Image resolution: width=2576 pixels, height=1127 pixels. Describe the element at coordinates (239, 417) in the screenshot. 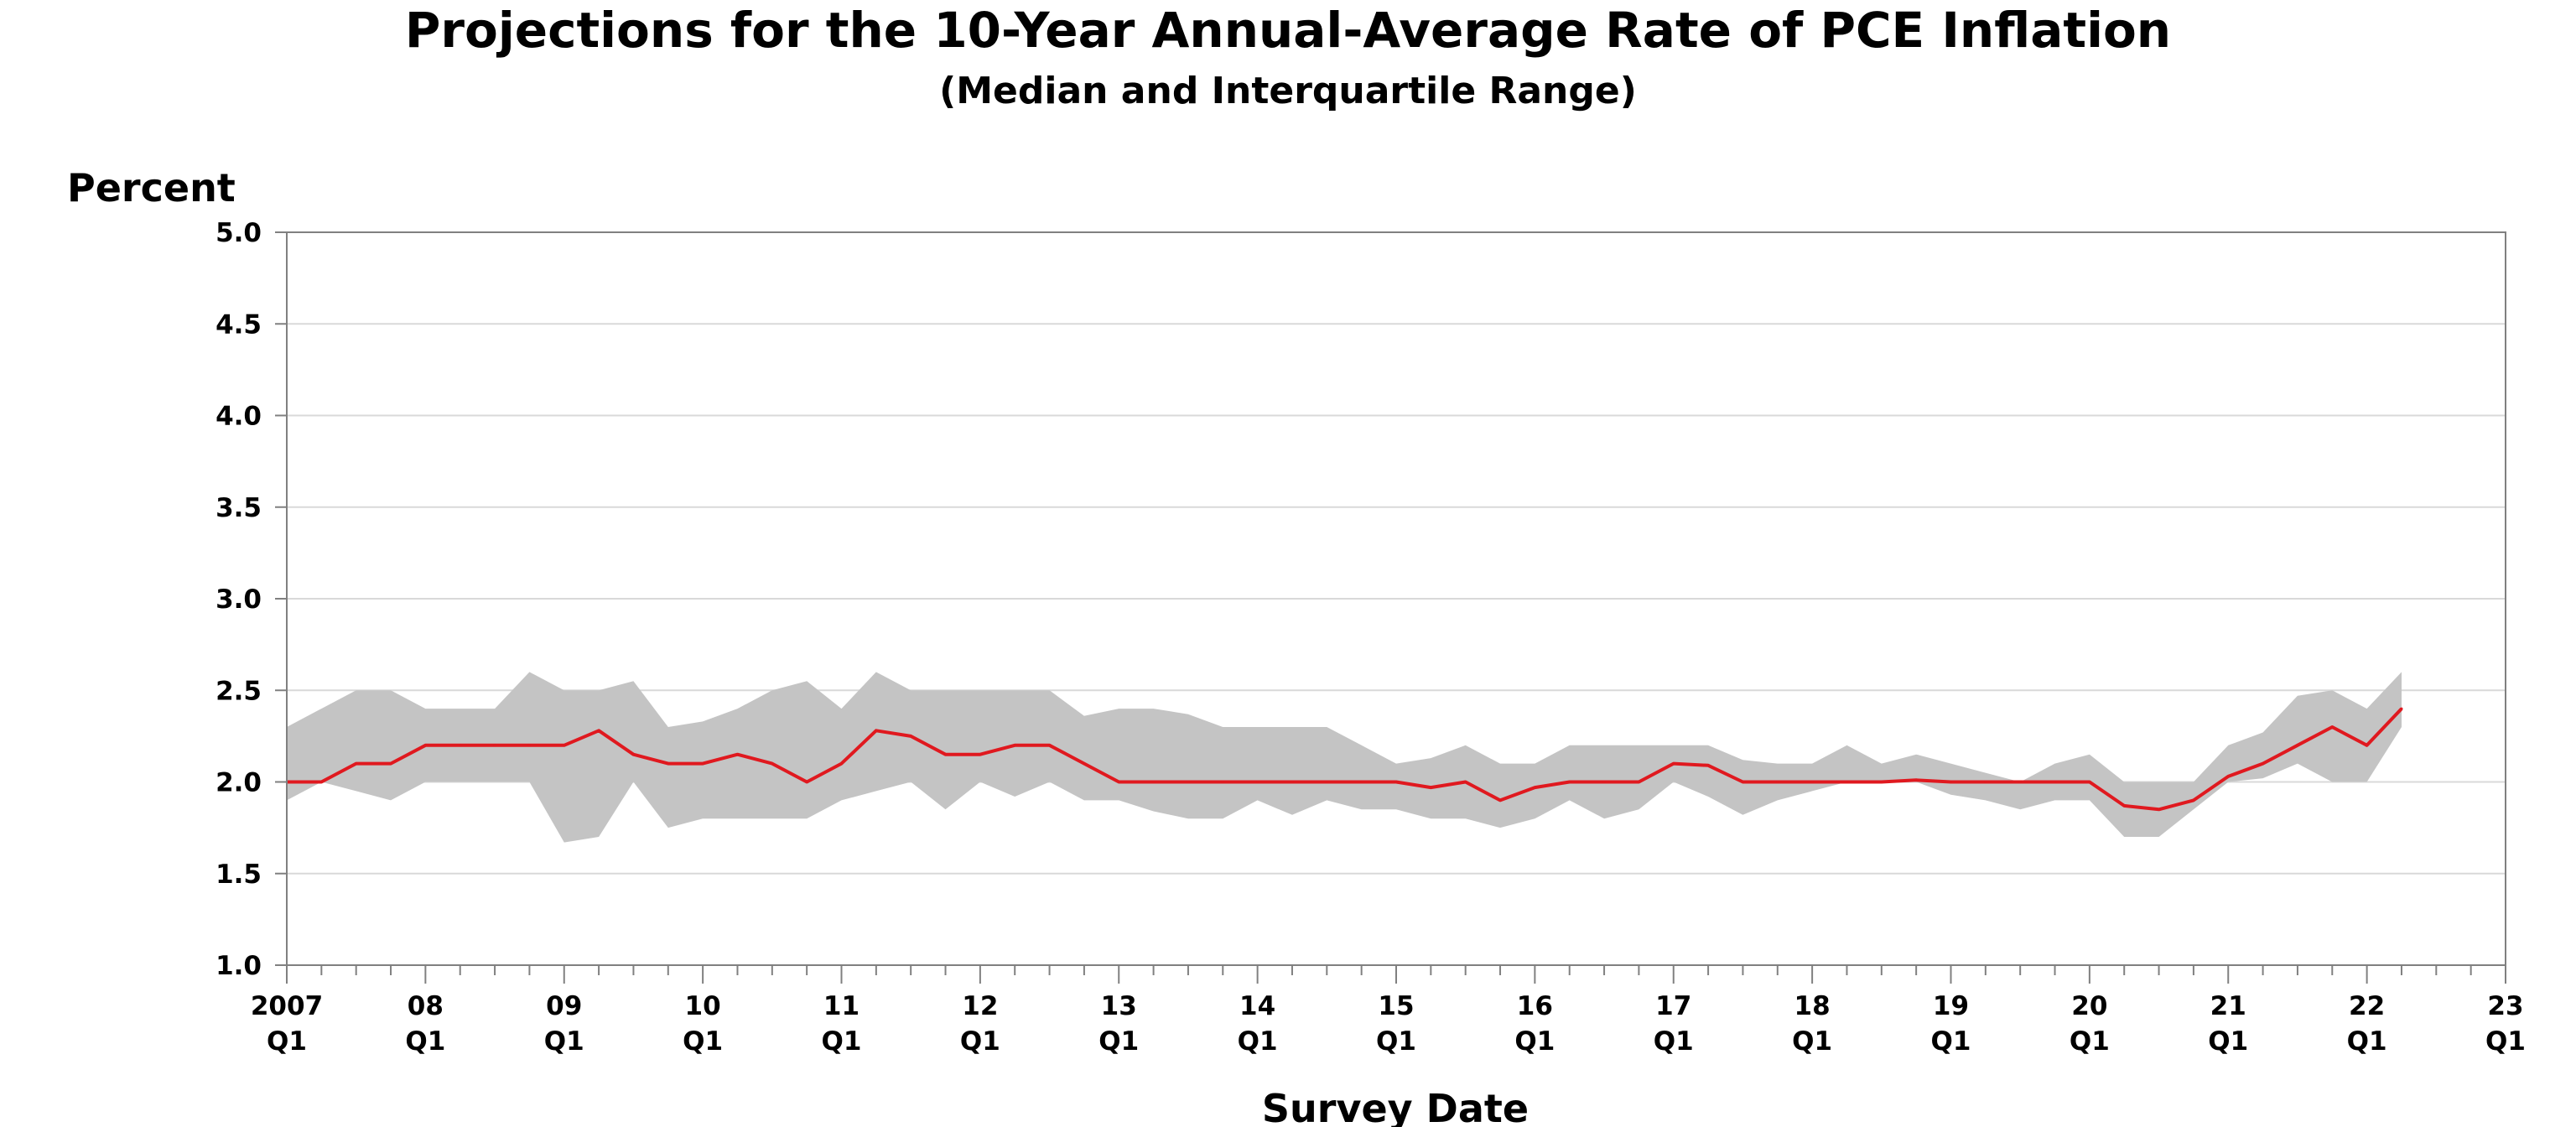

I see `y-tick-label: 4.0` at that location.